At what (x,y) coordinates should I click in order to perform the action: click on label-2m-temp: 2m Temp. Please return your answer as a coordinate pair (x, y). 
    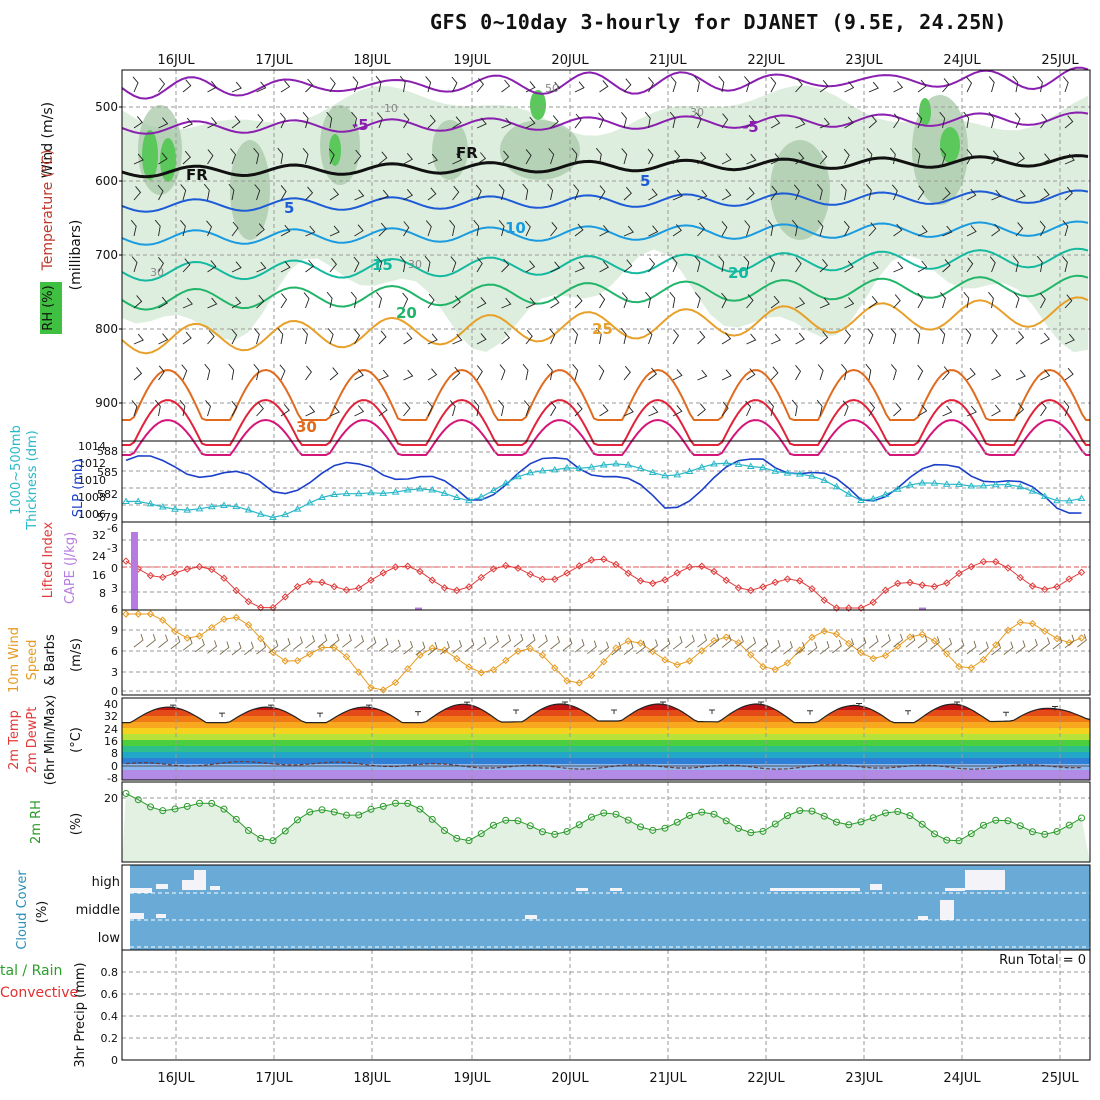
    Looking at the image, I should click on (14, 740).